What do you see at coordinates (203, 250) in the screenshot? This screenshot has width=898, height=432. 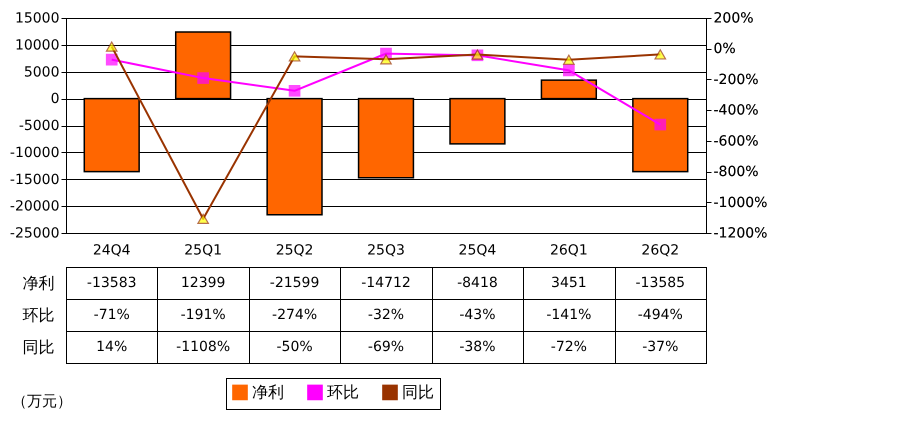 I see `x-tick-label: 25Q1` at bounding box center [203, 250].